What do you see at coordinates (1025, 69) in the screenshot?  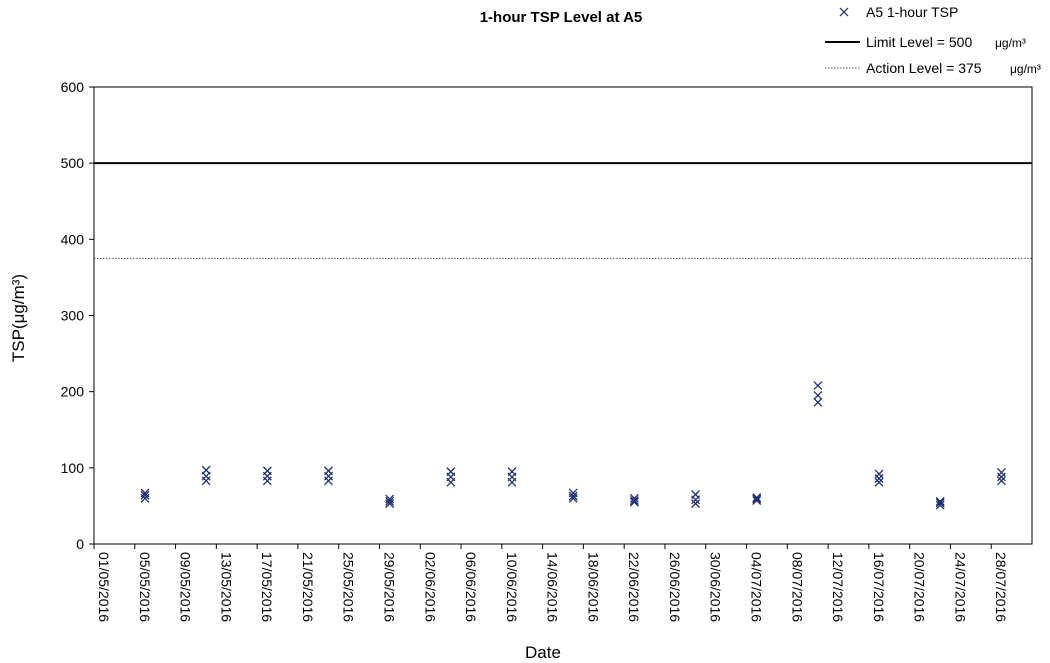 I see `legend-action-unit: μg/m³` at bounding box center [1025, 69].